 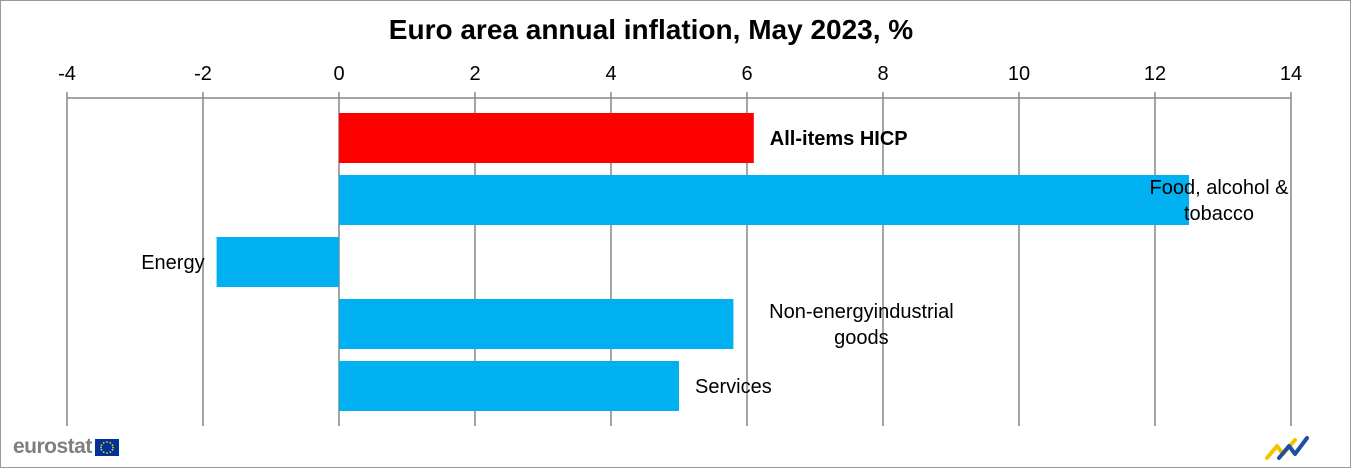 What do you see at coordinates (536, 324) in the screenshot?
I see `bar-non-energy-industrial-goods` at bounding box center [536, 324].